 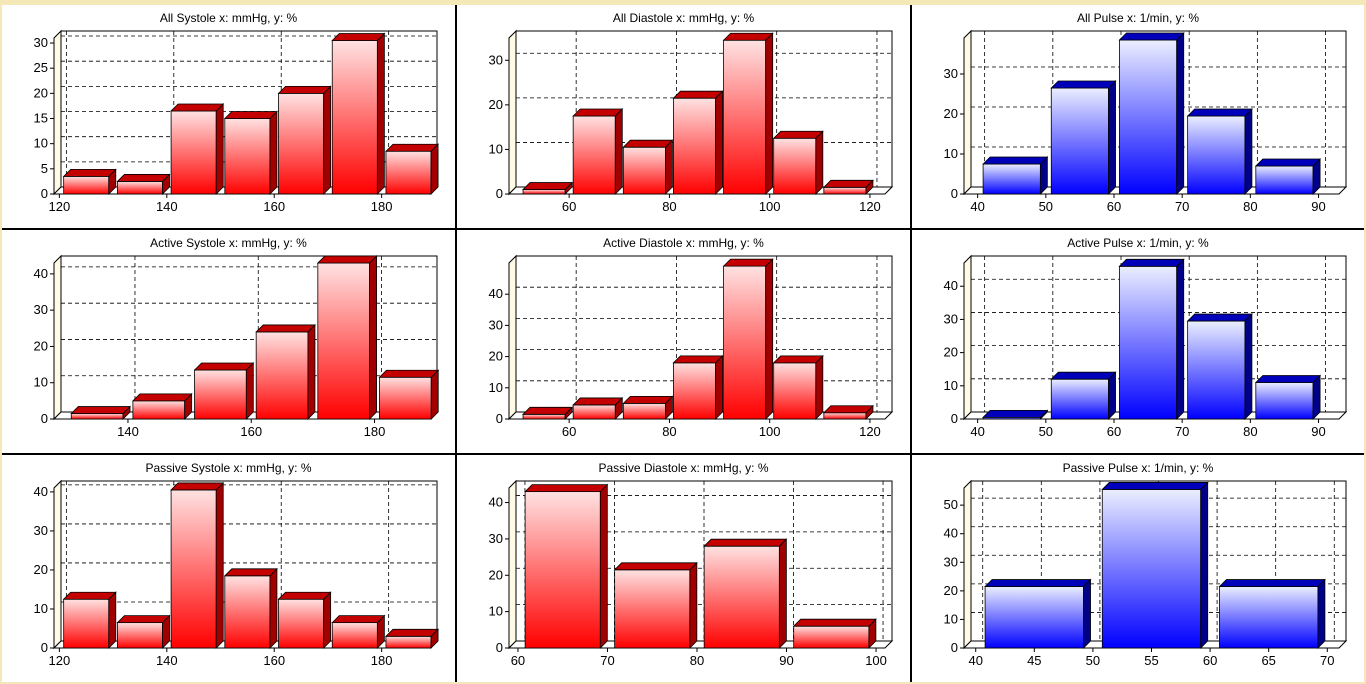 I want to click on x-tick-label: 160, so click(x=274, y=206).